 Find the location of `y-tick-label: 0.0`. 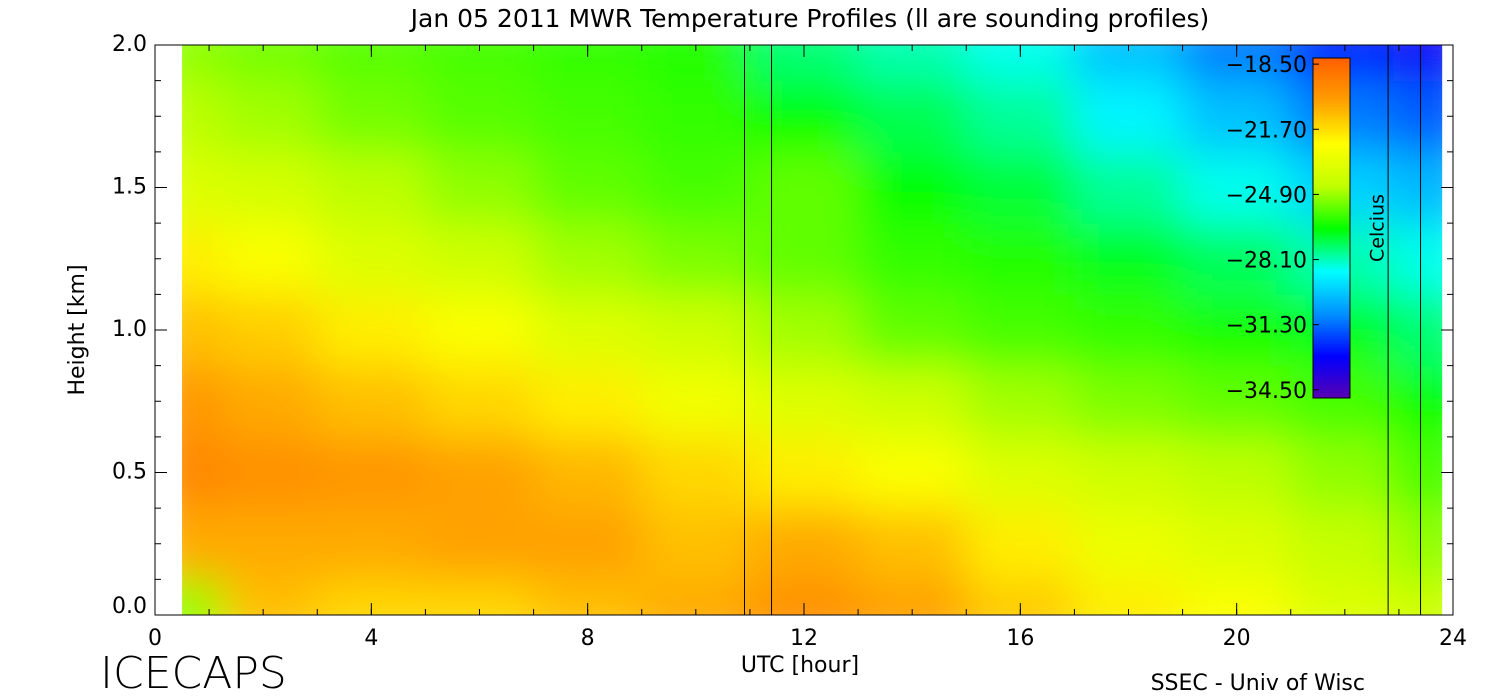

y-tick-label: 0.0 is located at coordinates (129, 606).